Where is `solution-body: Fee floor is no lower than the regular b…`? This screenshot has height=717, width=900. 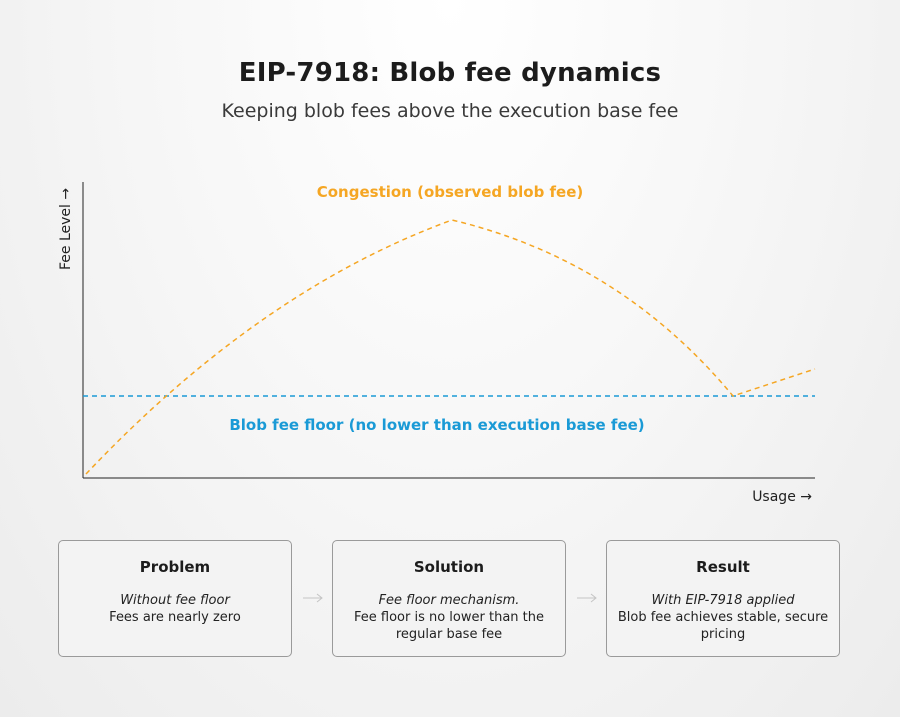
solution-body: Fee floor is no lower than the regular b… is located at coordinates (449, 626).